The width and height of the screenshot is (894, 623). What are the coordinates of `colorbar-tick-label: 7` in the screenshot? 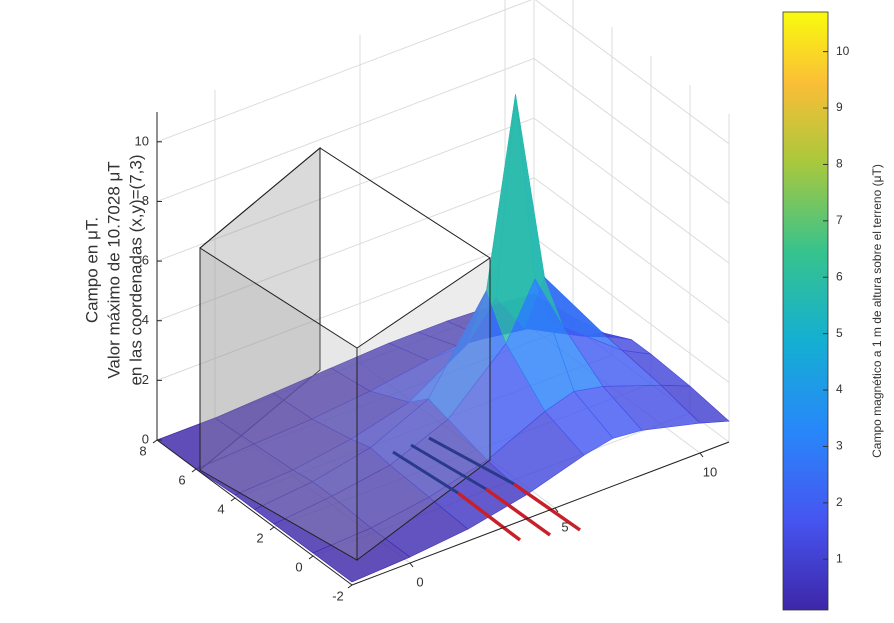 It's located at (839, 220).